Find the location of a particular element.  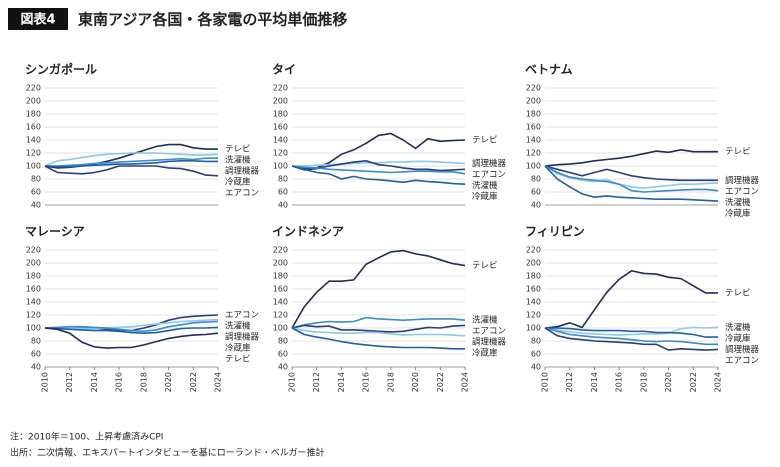

note: 注：2010年＝100、上昇考慮済みCPI is located at coordinates (86, 437).